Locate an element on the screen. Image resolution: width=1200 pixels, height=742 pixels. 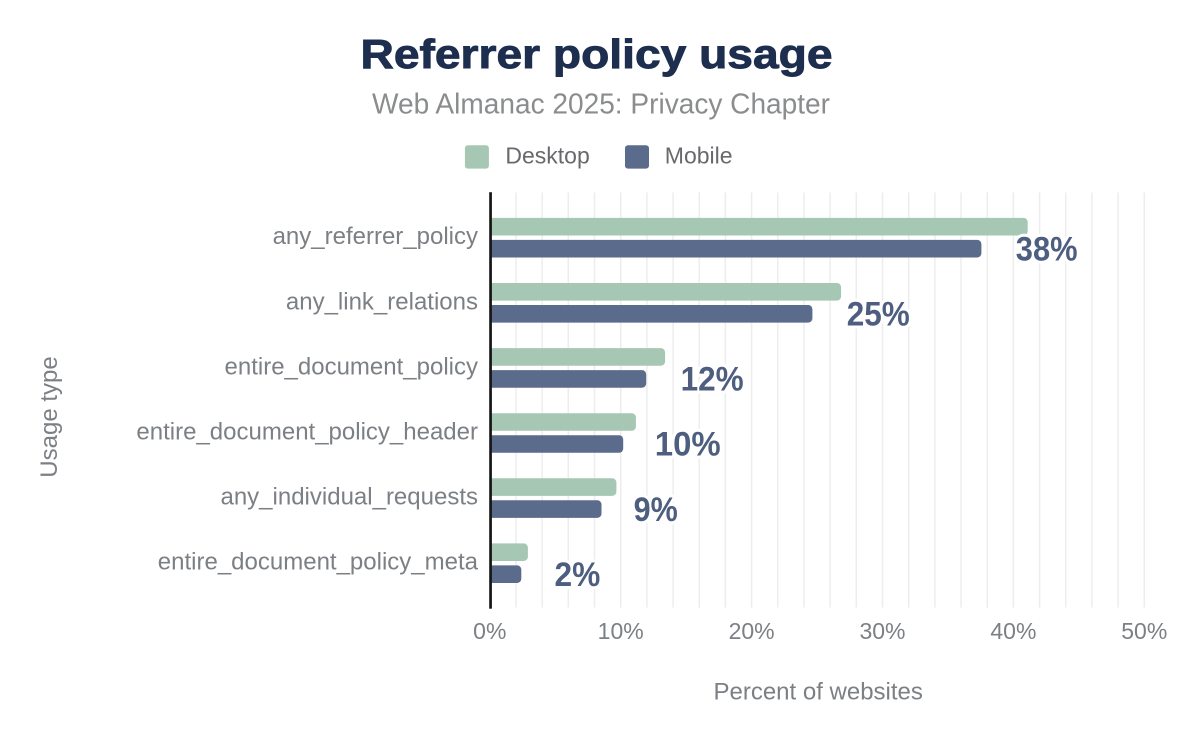
svg-text: 25% is located at coordinates (878, 315).